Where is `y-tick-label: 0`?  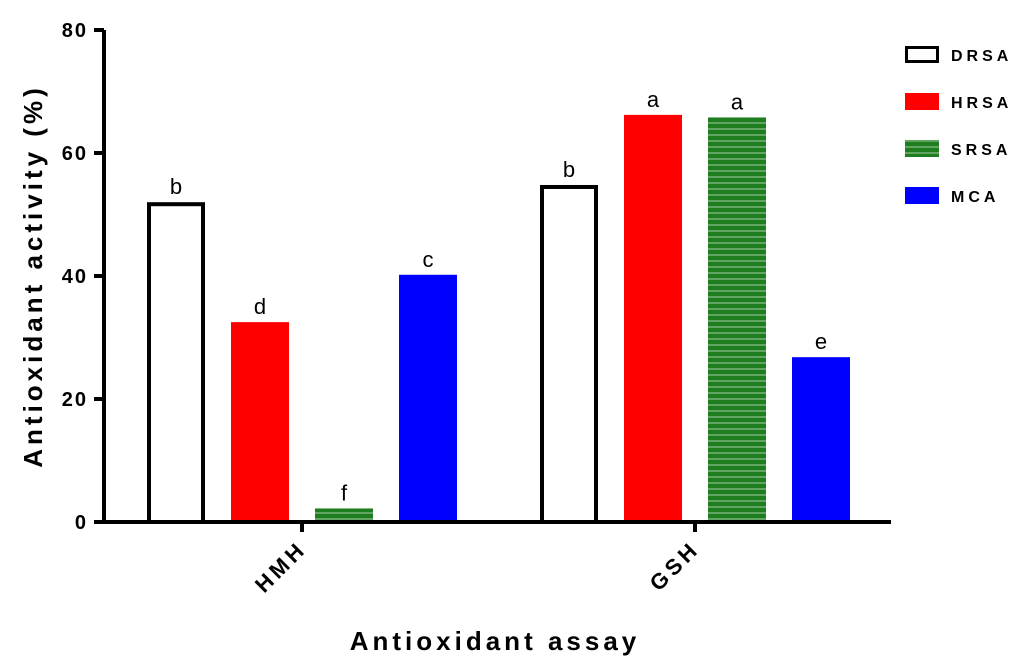
y-tick-label: 0 is located at coordinates (81, 523).